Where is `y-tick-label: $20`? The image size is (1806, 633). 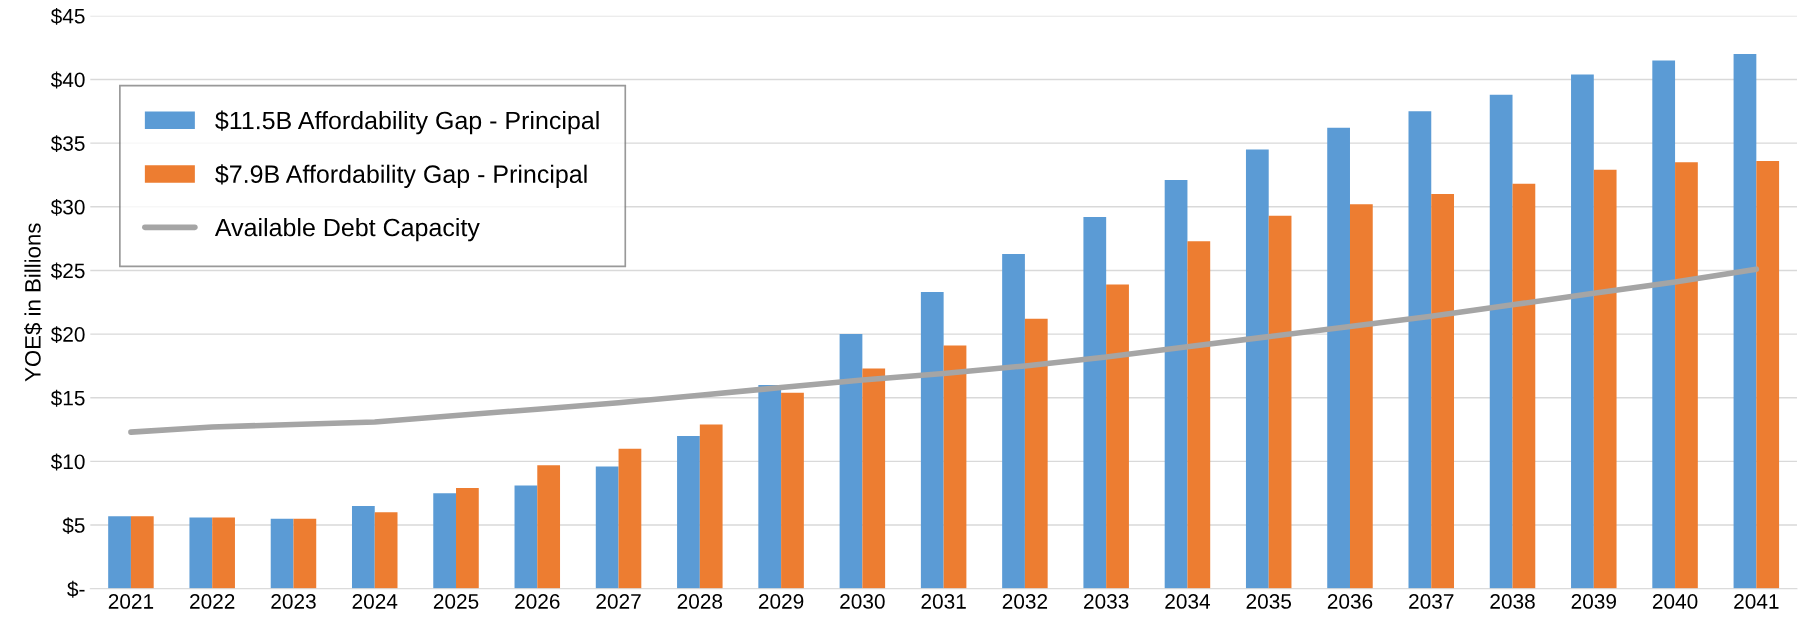
y-tick-label: $20 is located at coordinates (67, 335).